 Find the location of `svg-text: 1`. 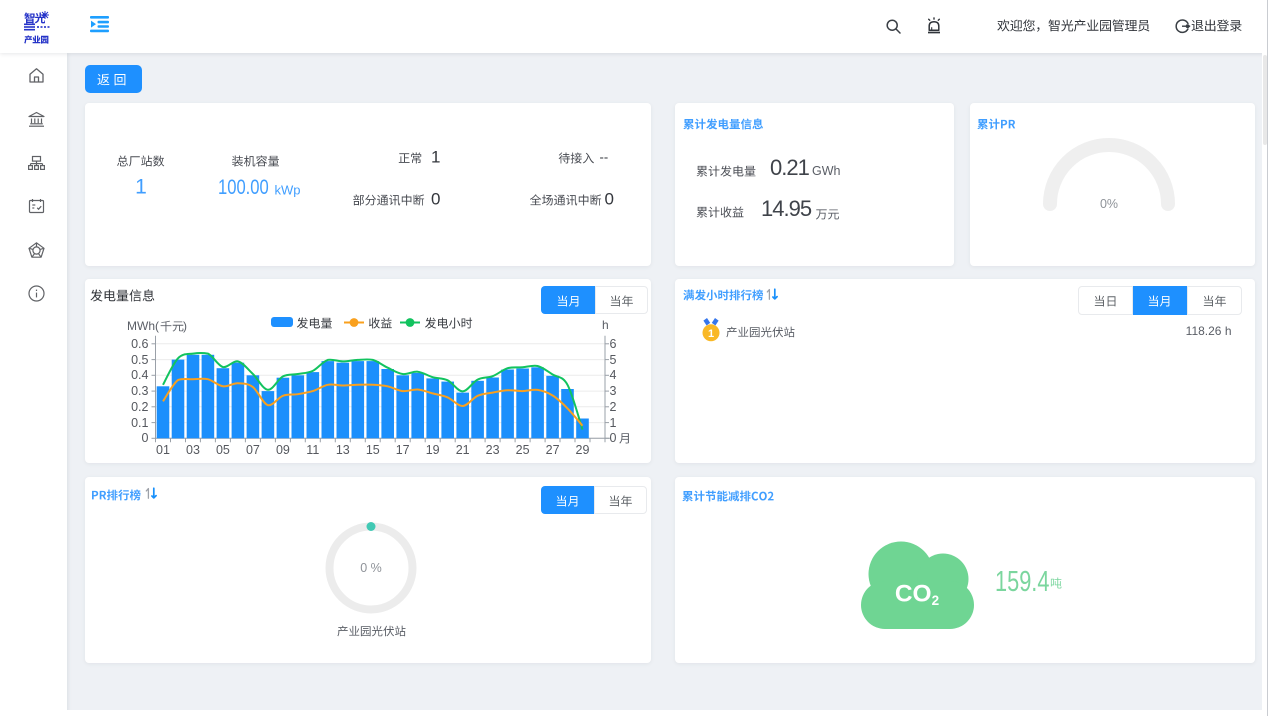

svg-text: 1 is located at coordinates (711, 334).